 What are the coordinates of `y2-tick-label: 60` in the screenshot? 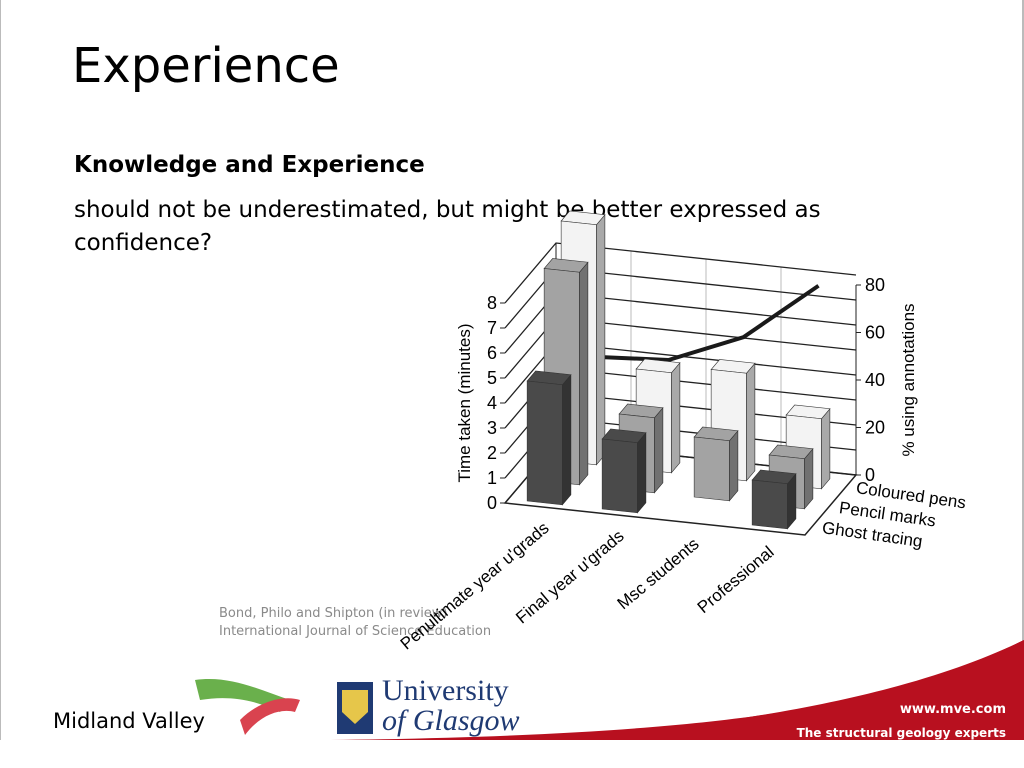 It's located at (875, 333).